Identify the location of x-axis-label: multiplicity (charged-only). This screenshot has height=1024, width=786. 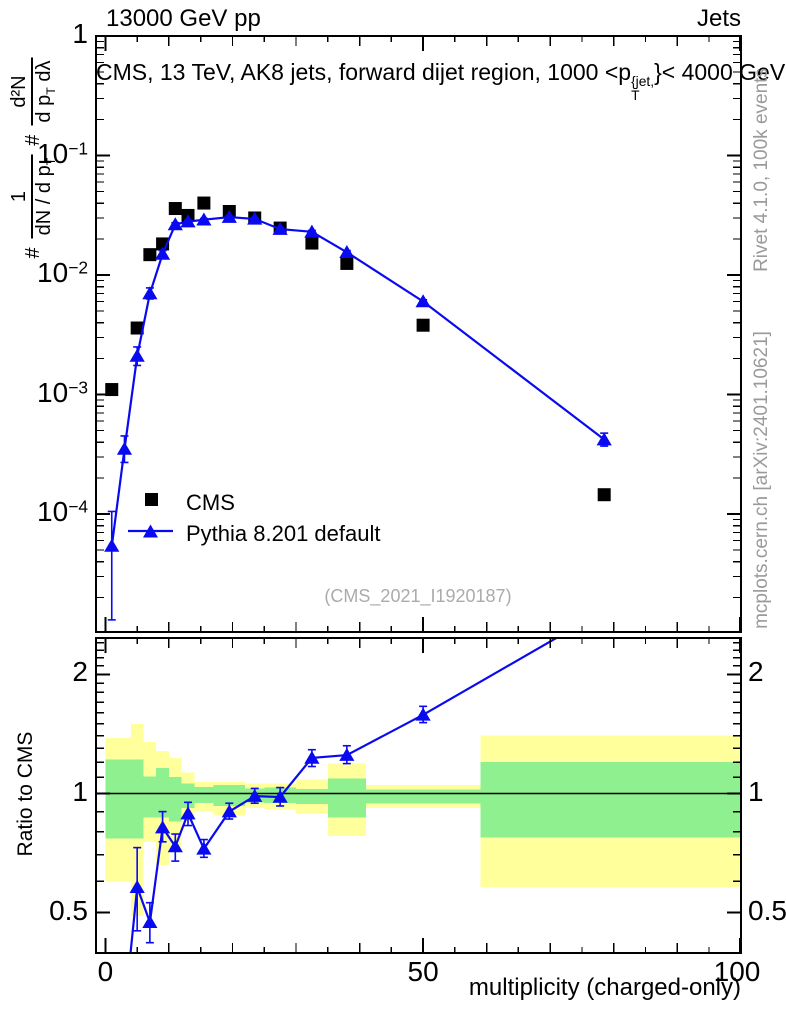
(604, 987).